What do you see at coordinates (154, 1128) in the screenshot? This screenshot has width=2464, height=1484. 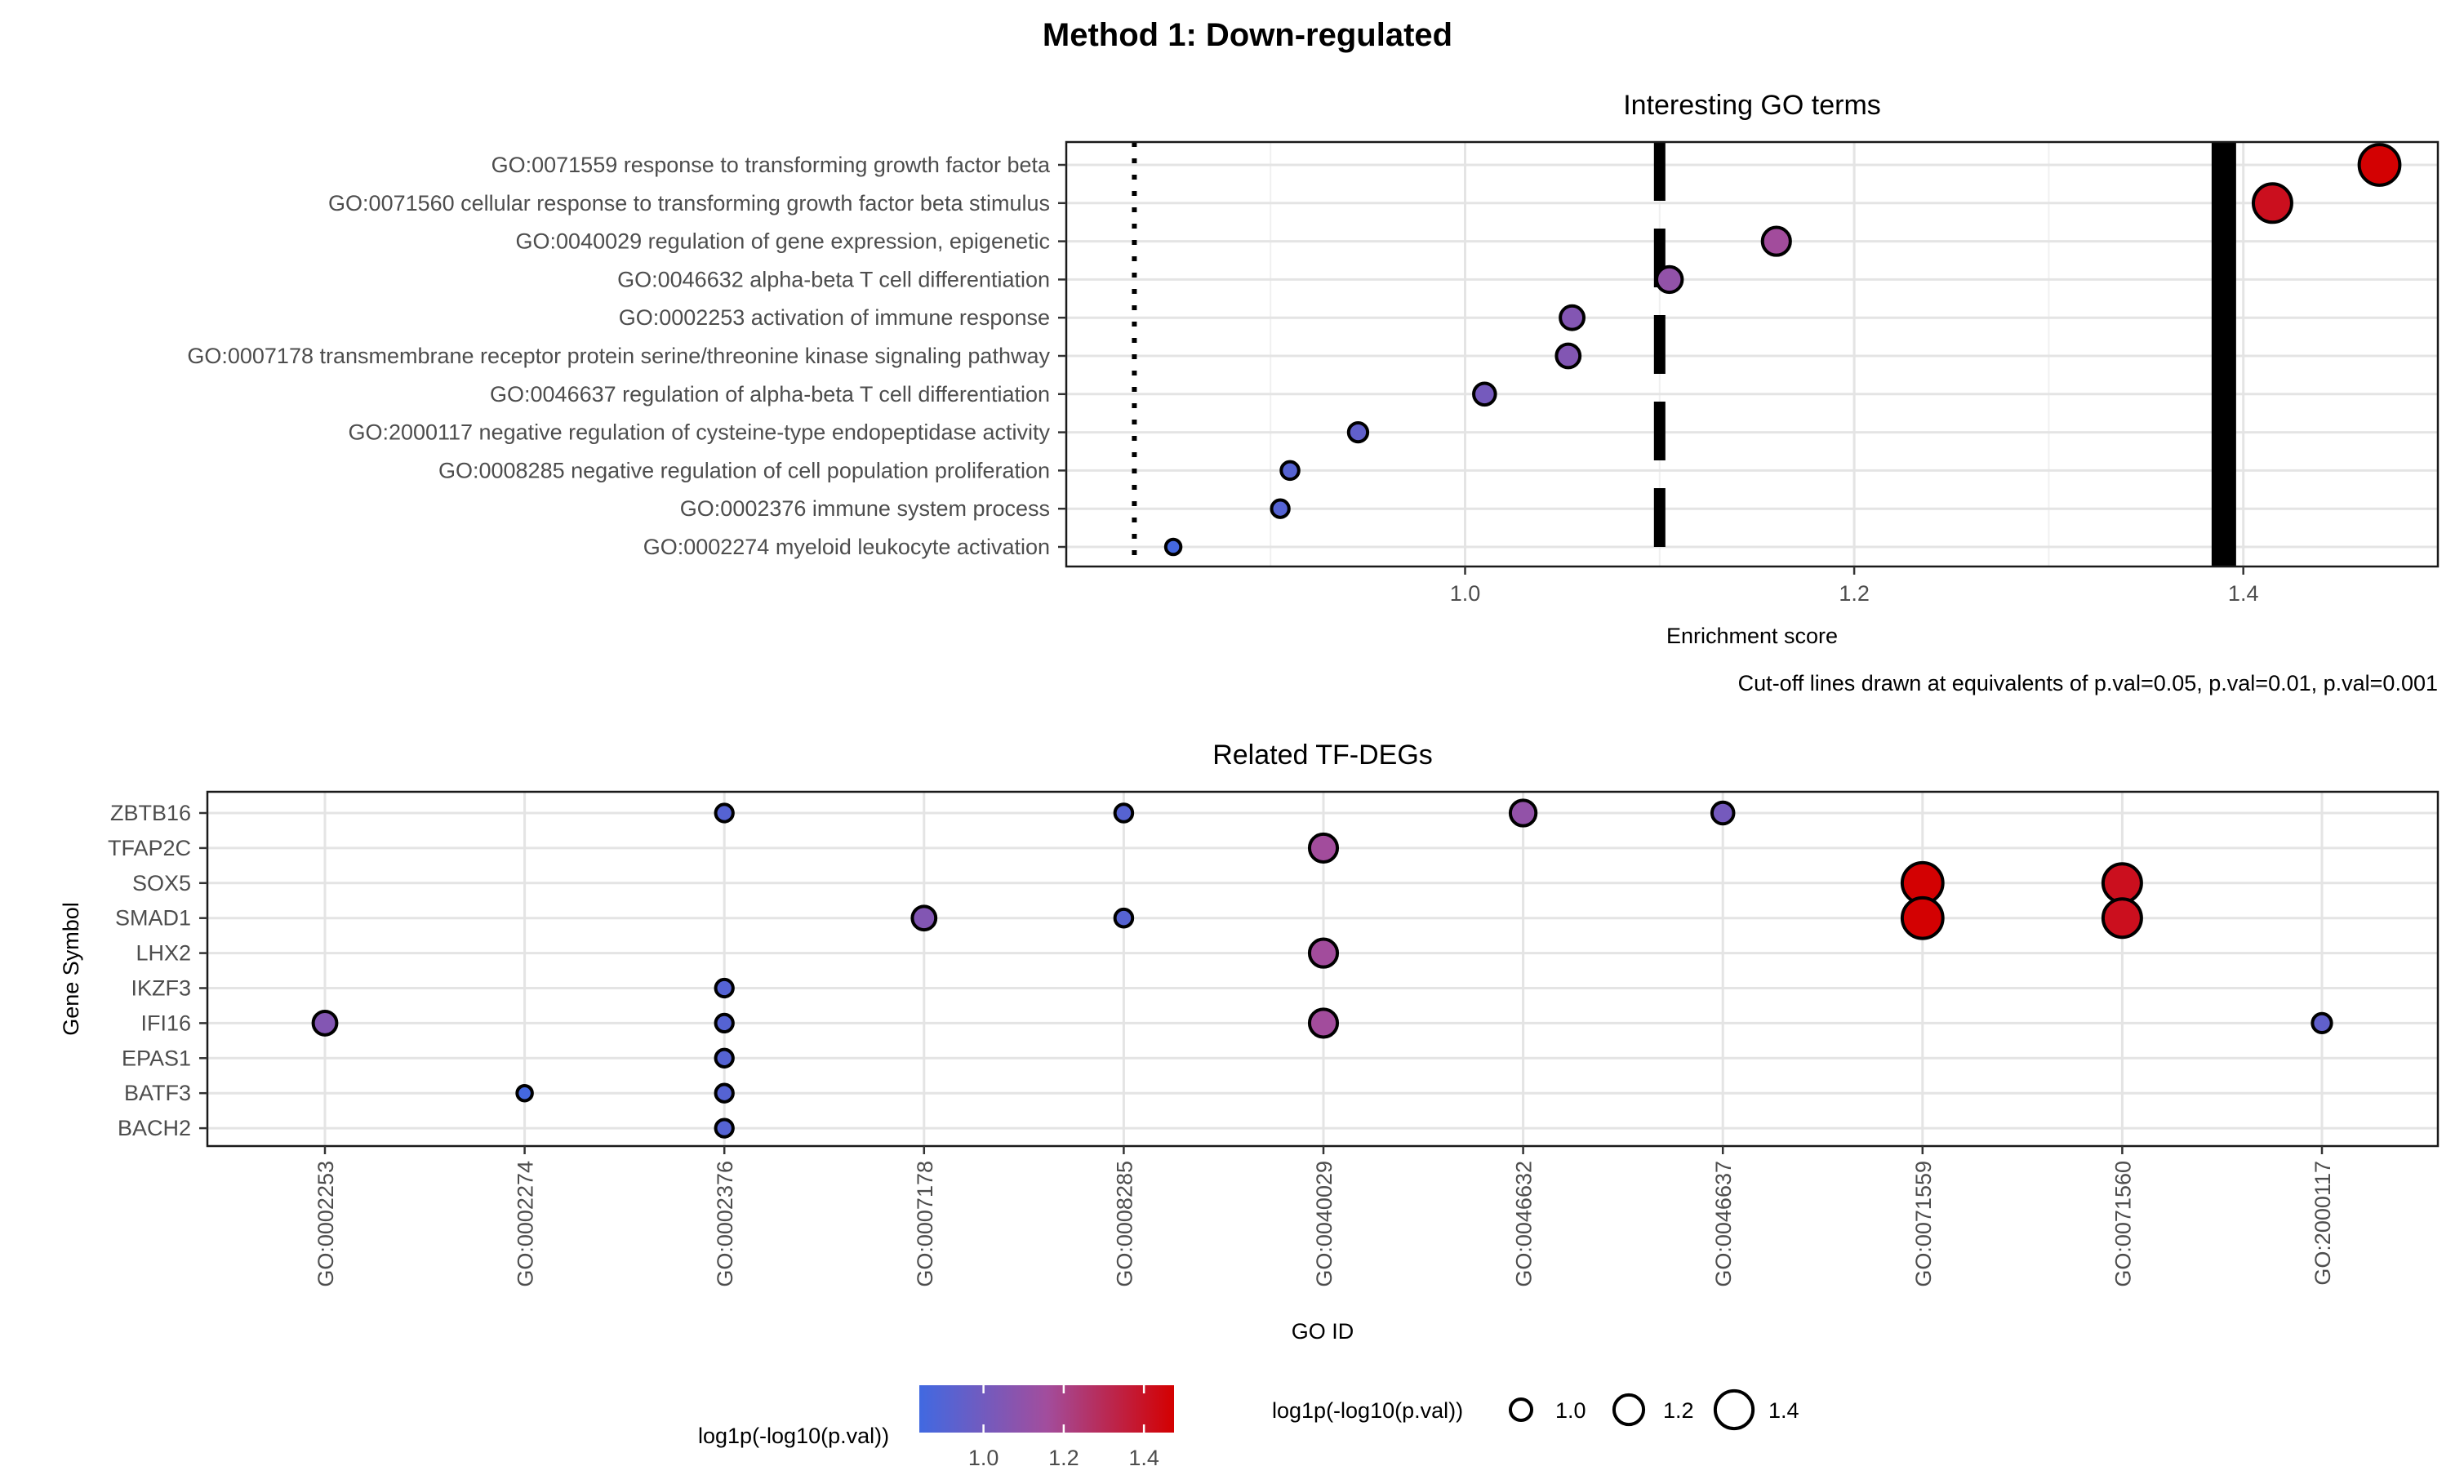 I see `gene-label: BACH2` at bounding box center [154, 1128].